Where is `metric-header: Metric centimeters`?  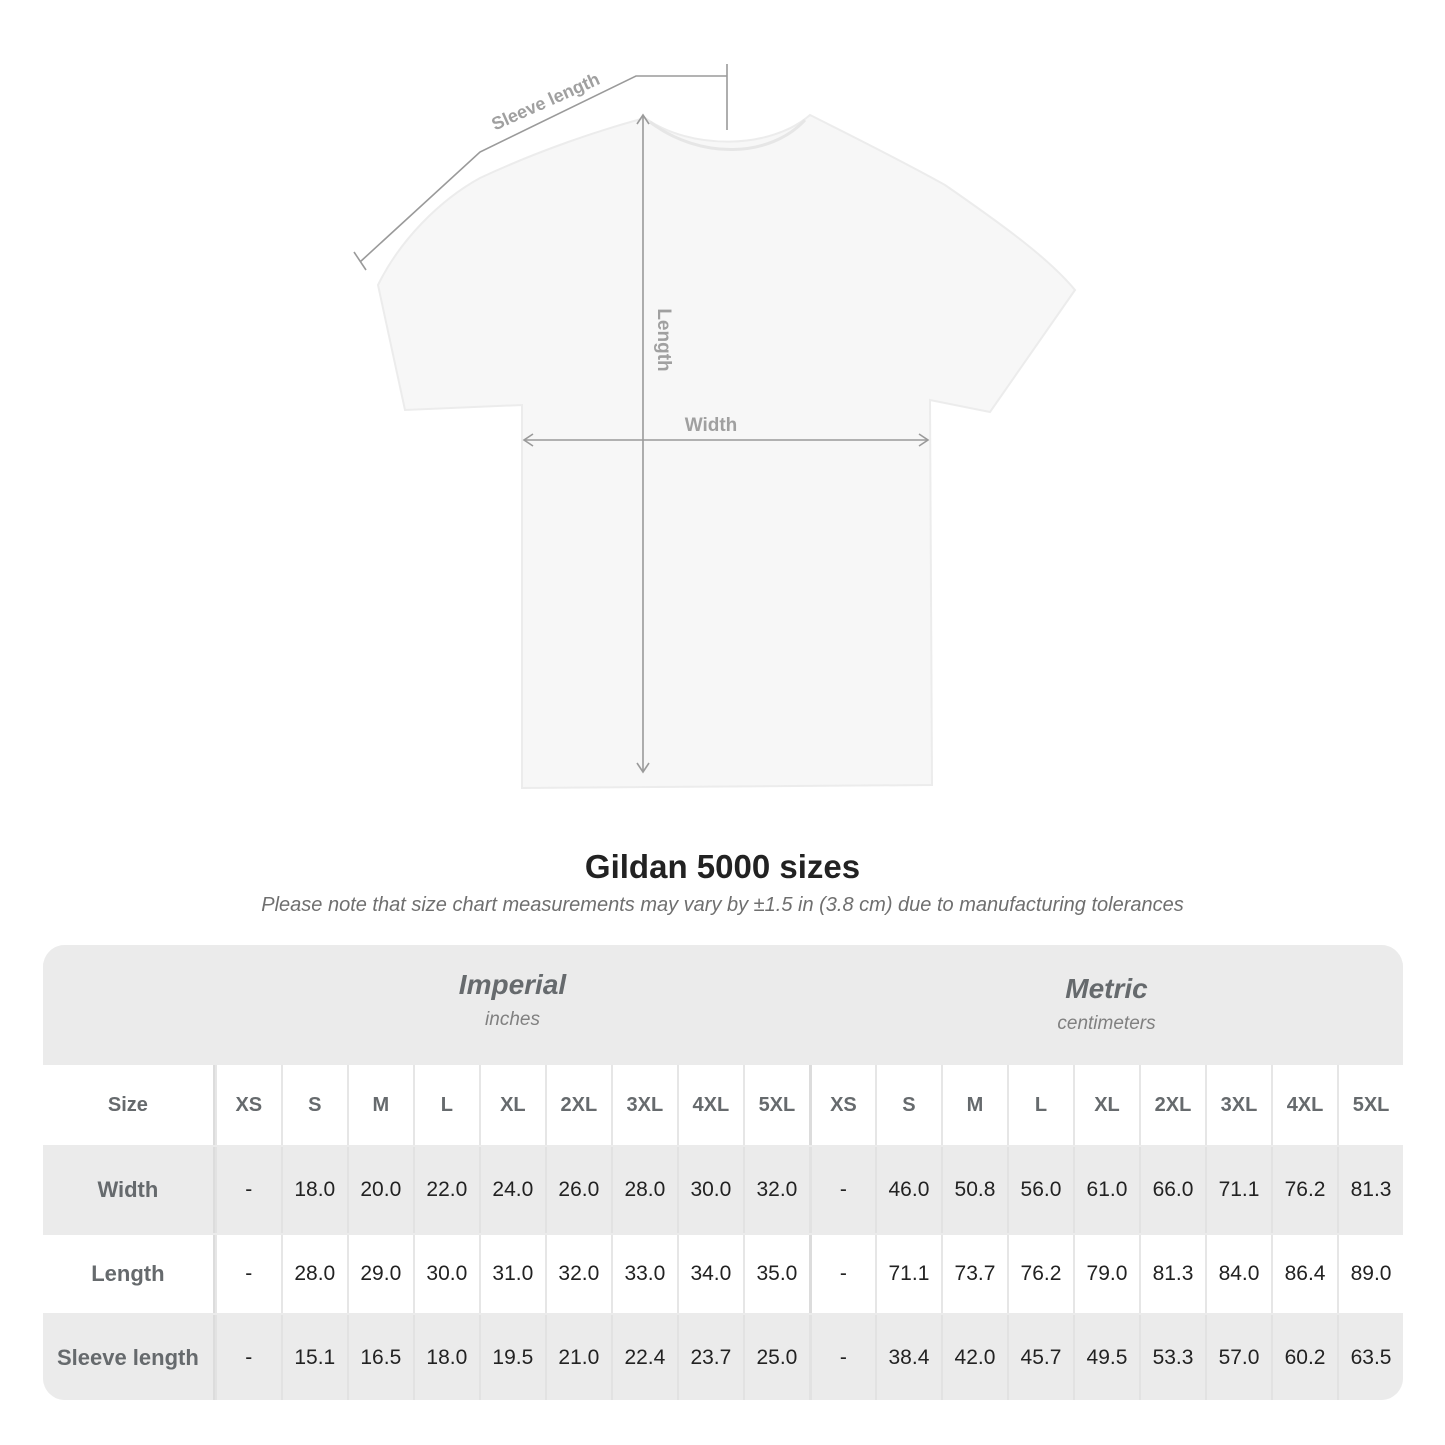 metric-header: Metric centimeters is located at coordinates (1106, 1004).